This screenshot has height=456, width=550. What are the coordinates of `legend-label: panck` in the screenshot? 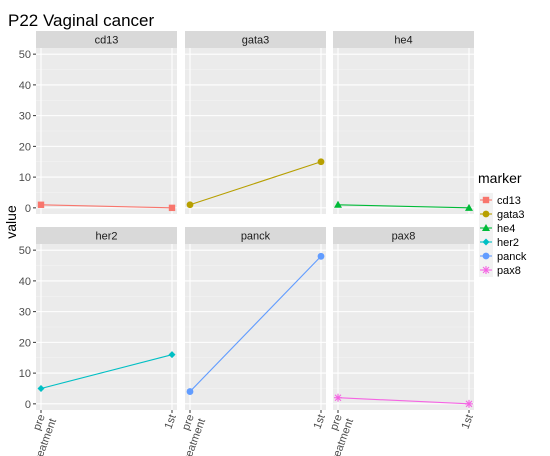 It's located at (512, 257).